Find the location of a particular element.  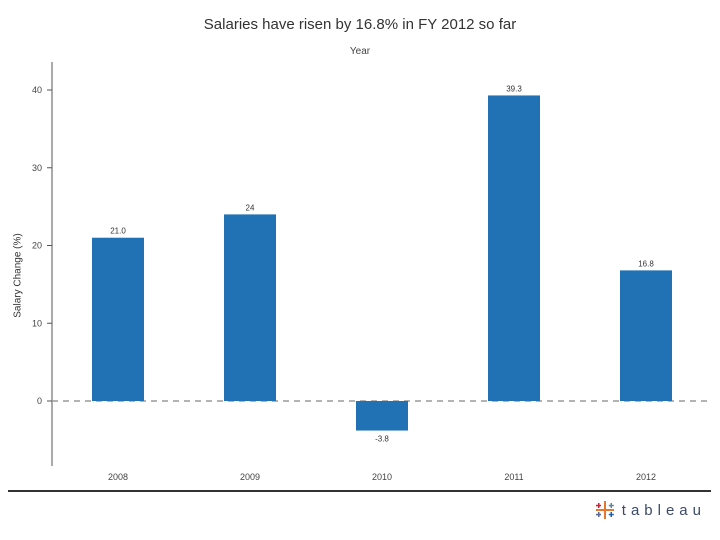

y-tick-label: 0 is located at coordinates (39, 401).